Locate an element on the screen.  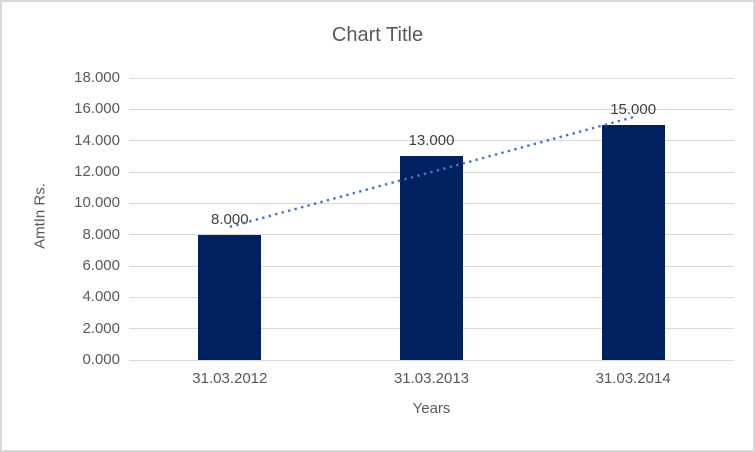
y-axis-tick-label: 12.000 is located at coordinates (97, 171).